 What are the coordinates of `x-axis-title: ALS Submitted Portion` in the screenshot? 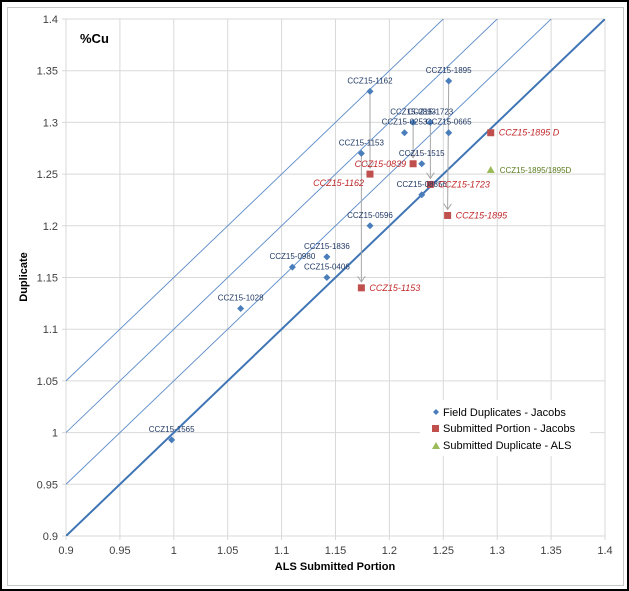 It's located at (335, 567).